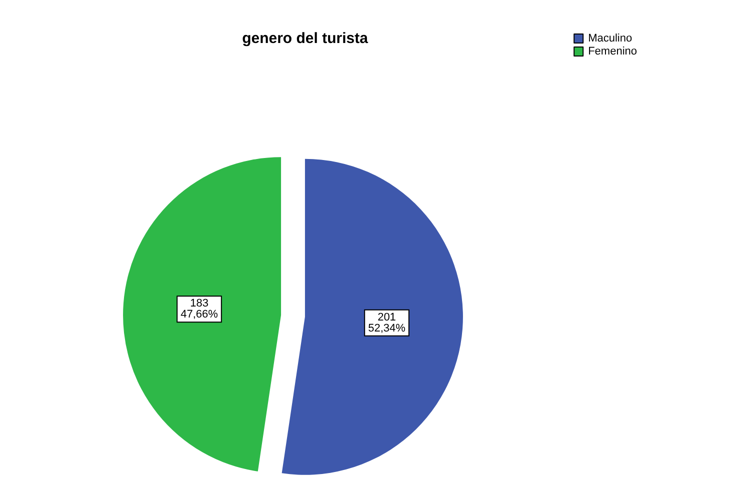 This screenshot has width=747, height=504. I want to click on legend-label: Femenino, so click(613, 52).